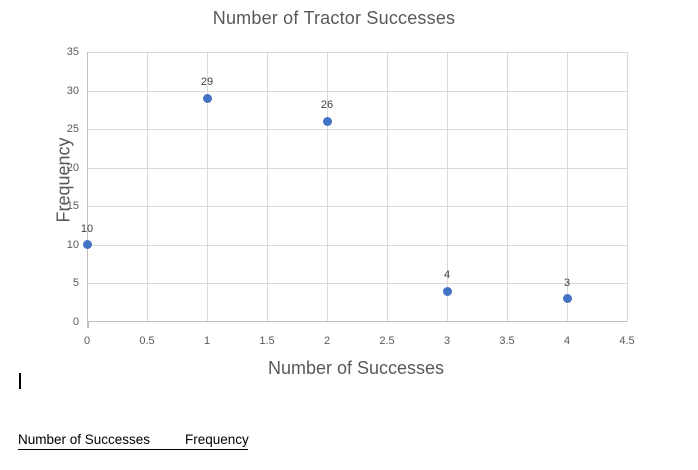 This screenshot has height=470, width=698. What do you see at coordinates (327, 341) in the screenshot?
I see `x-tick-label: 2` at bounding box center [327, 341].